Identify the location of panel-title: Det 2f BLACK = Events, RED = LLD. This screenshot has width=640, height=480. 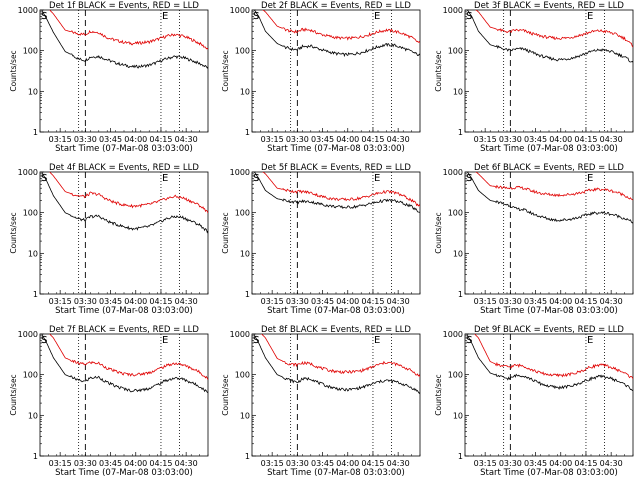
(336, 6).